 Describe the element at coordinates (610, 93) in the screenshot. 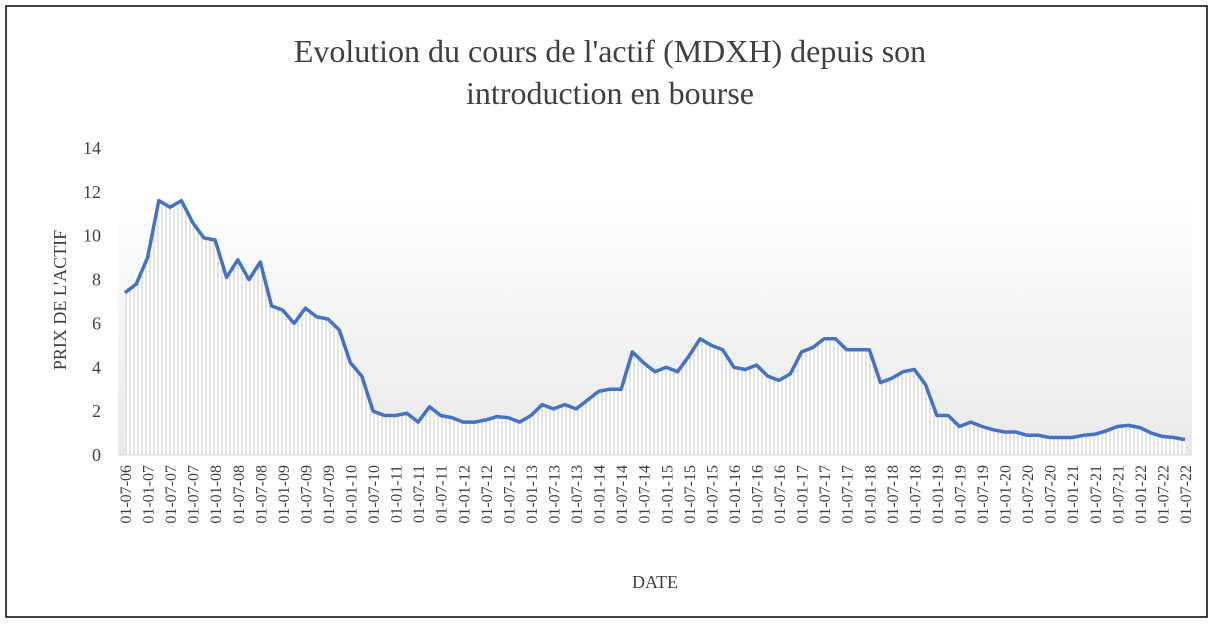

I see `chart-title: introduction en bourse` at that location.